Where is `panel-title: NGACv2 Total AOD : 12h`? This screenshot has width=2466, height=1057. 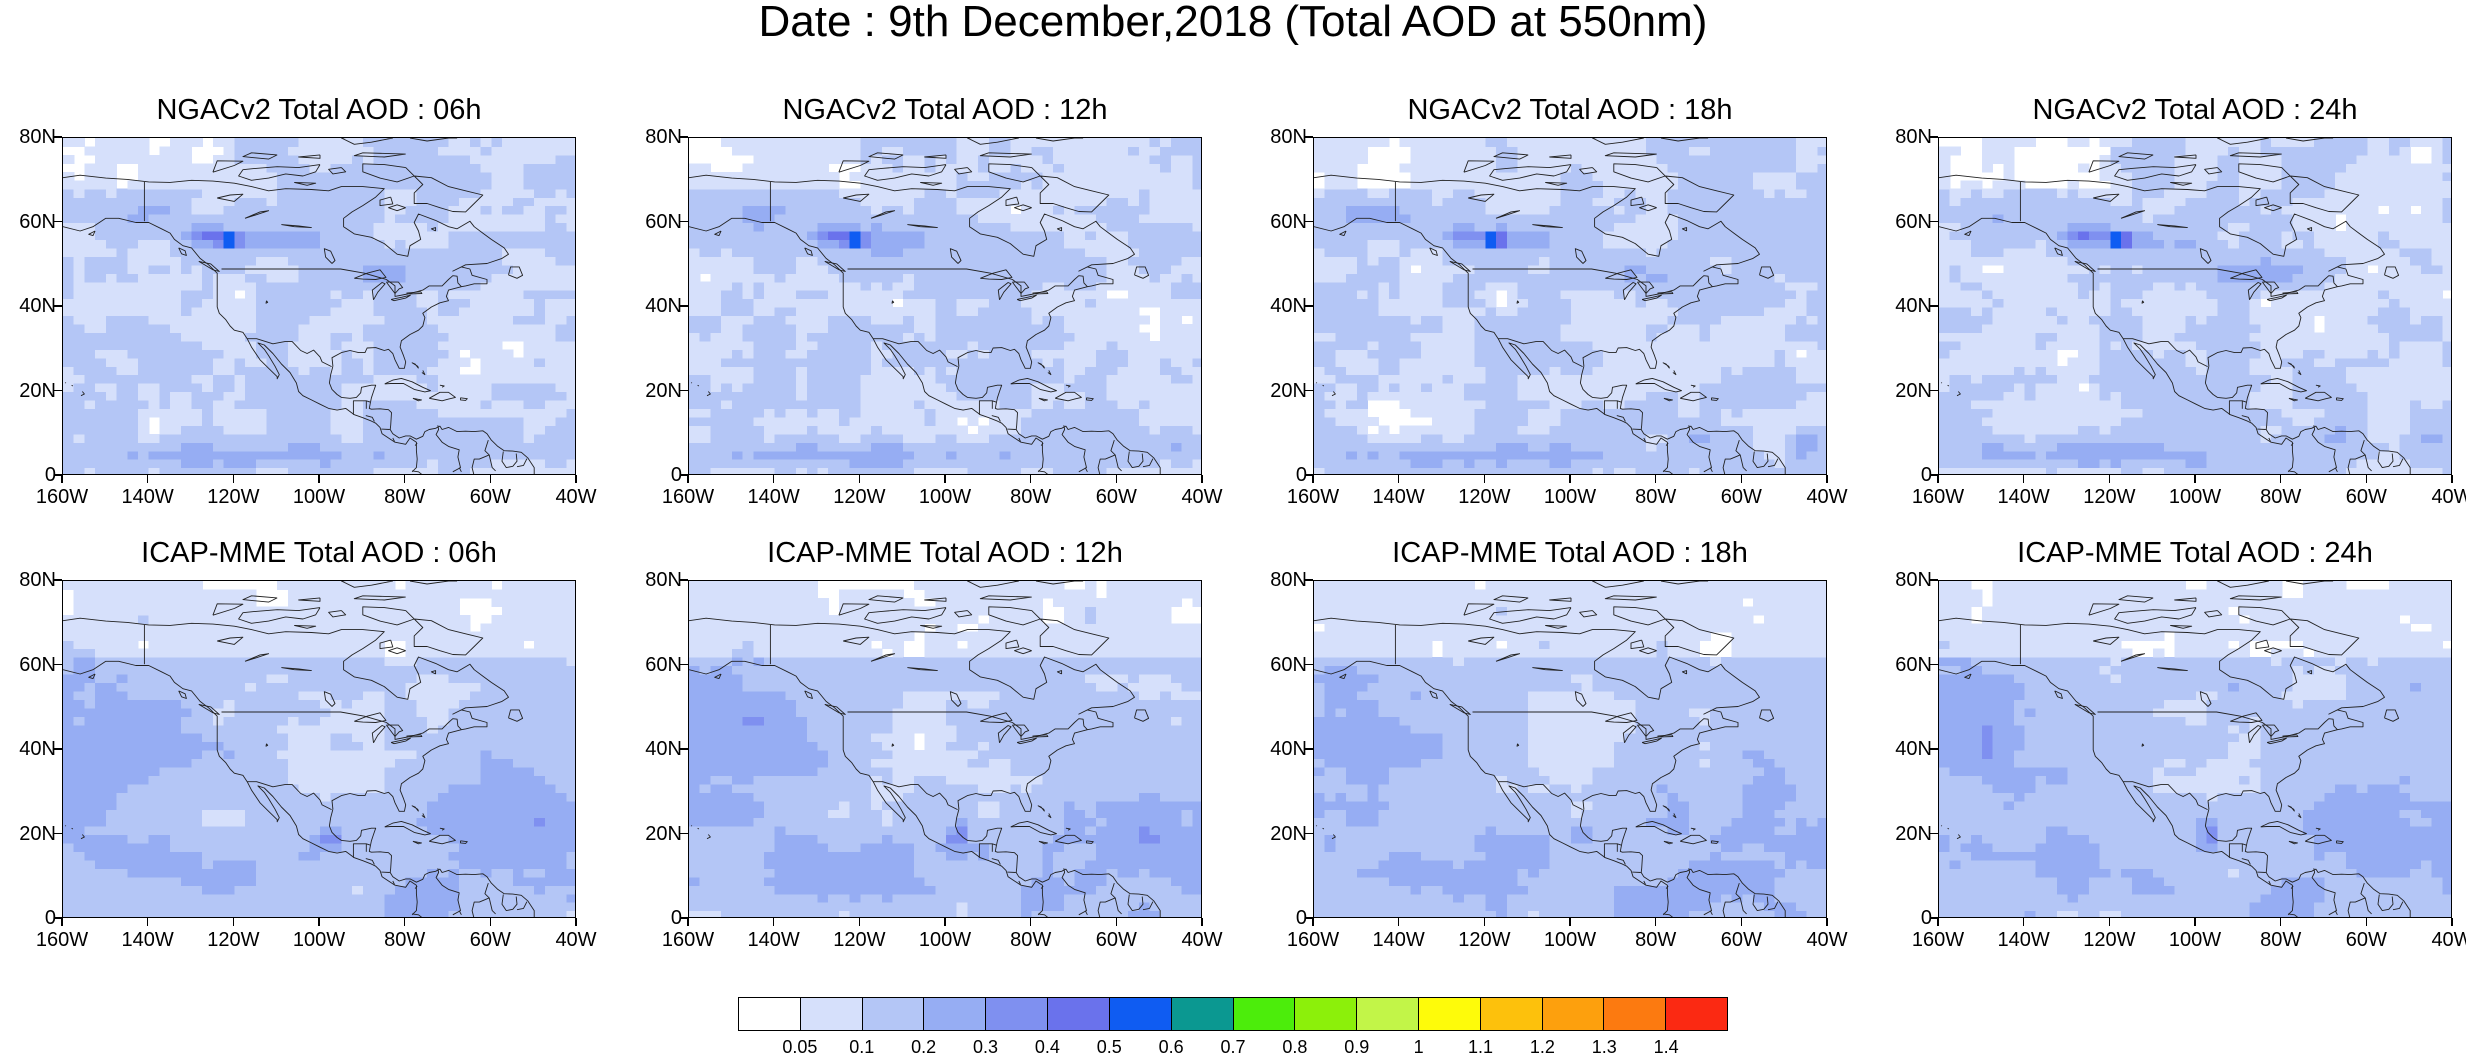 panel-title: NGACv2 Total AOD : 12h is located at coordinates (945, 110).